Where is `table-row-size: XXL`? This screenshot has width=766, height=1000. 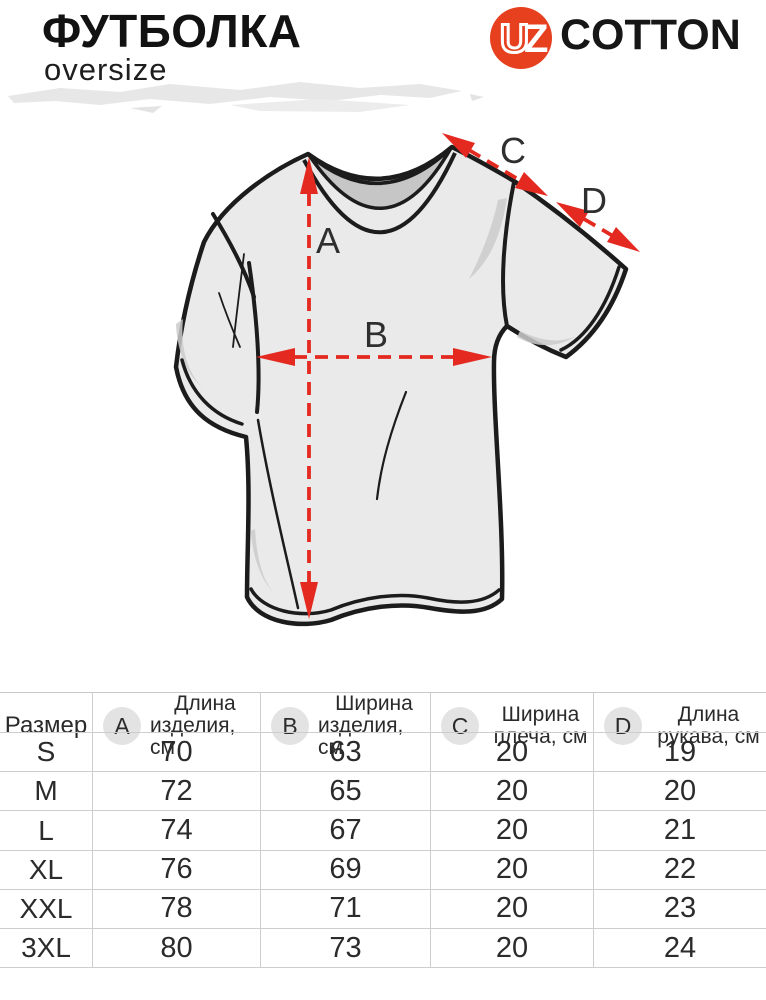 table-row-size: XXL is located at coordinates (46, 908).